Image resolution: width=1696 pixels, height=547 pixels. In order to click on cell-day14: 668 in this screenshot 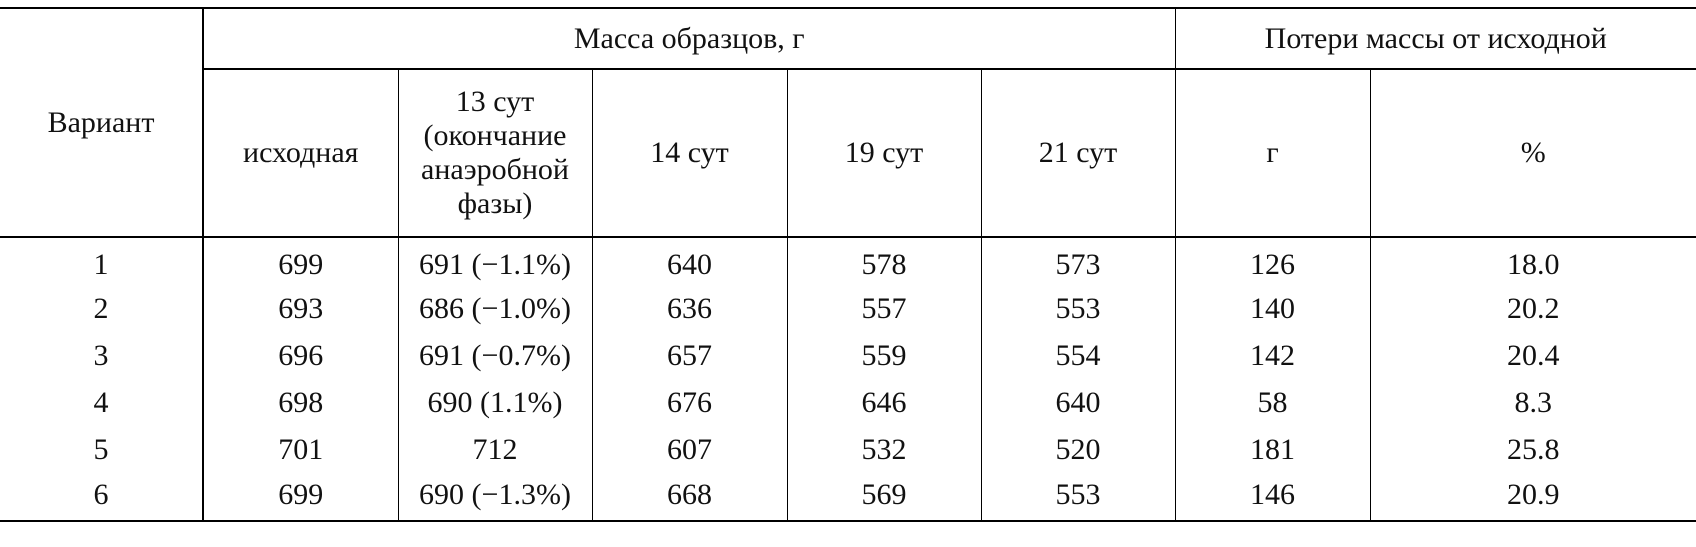, I will do `click(689, 497)`.